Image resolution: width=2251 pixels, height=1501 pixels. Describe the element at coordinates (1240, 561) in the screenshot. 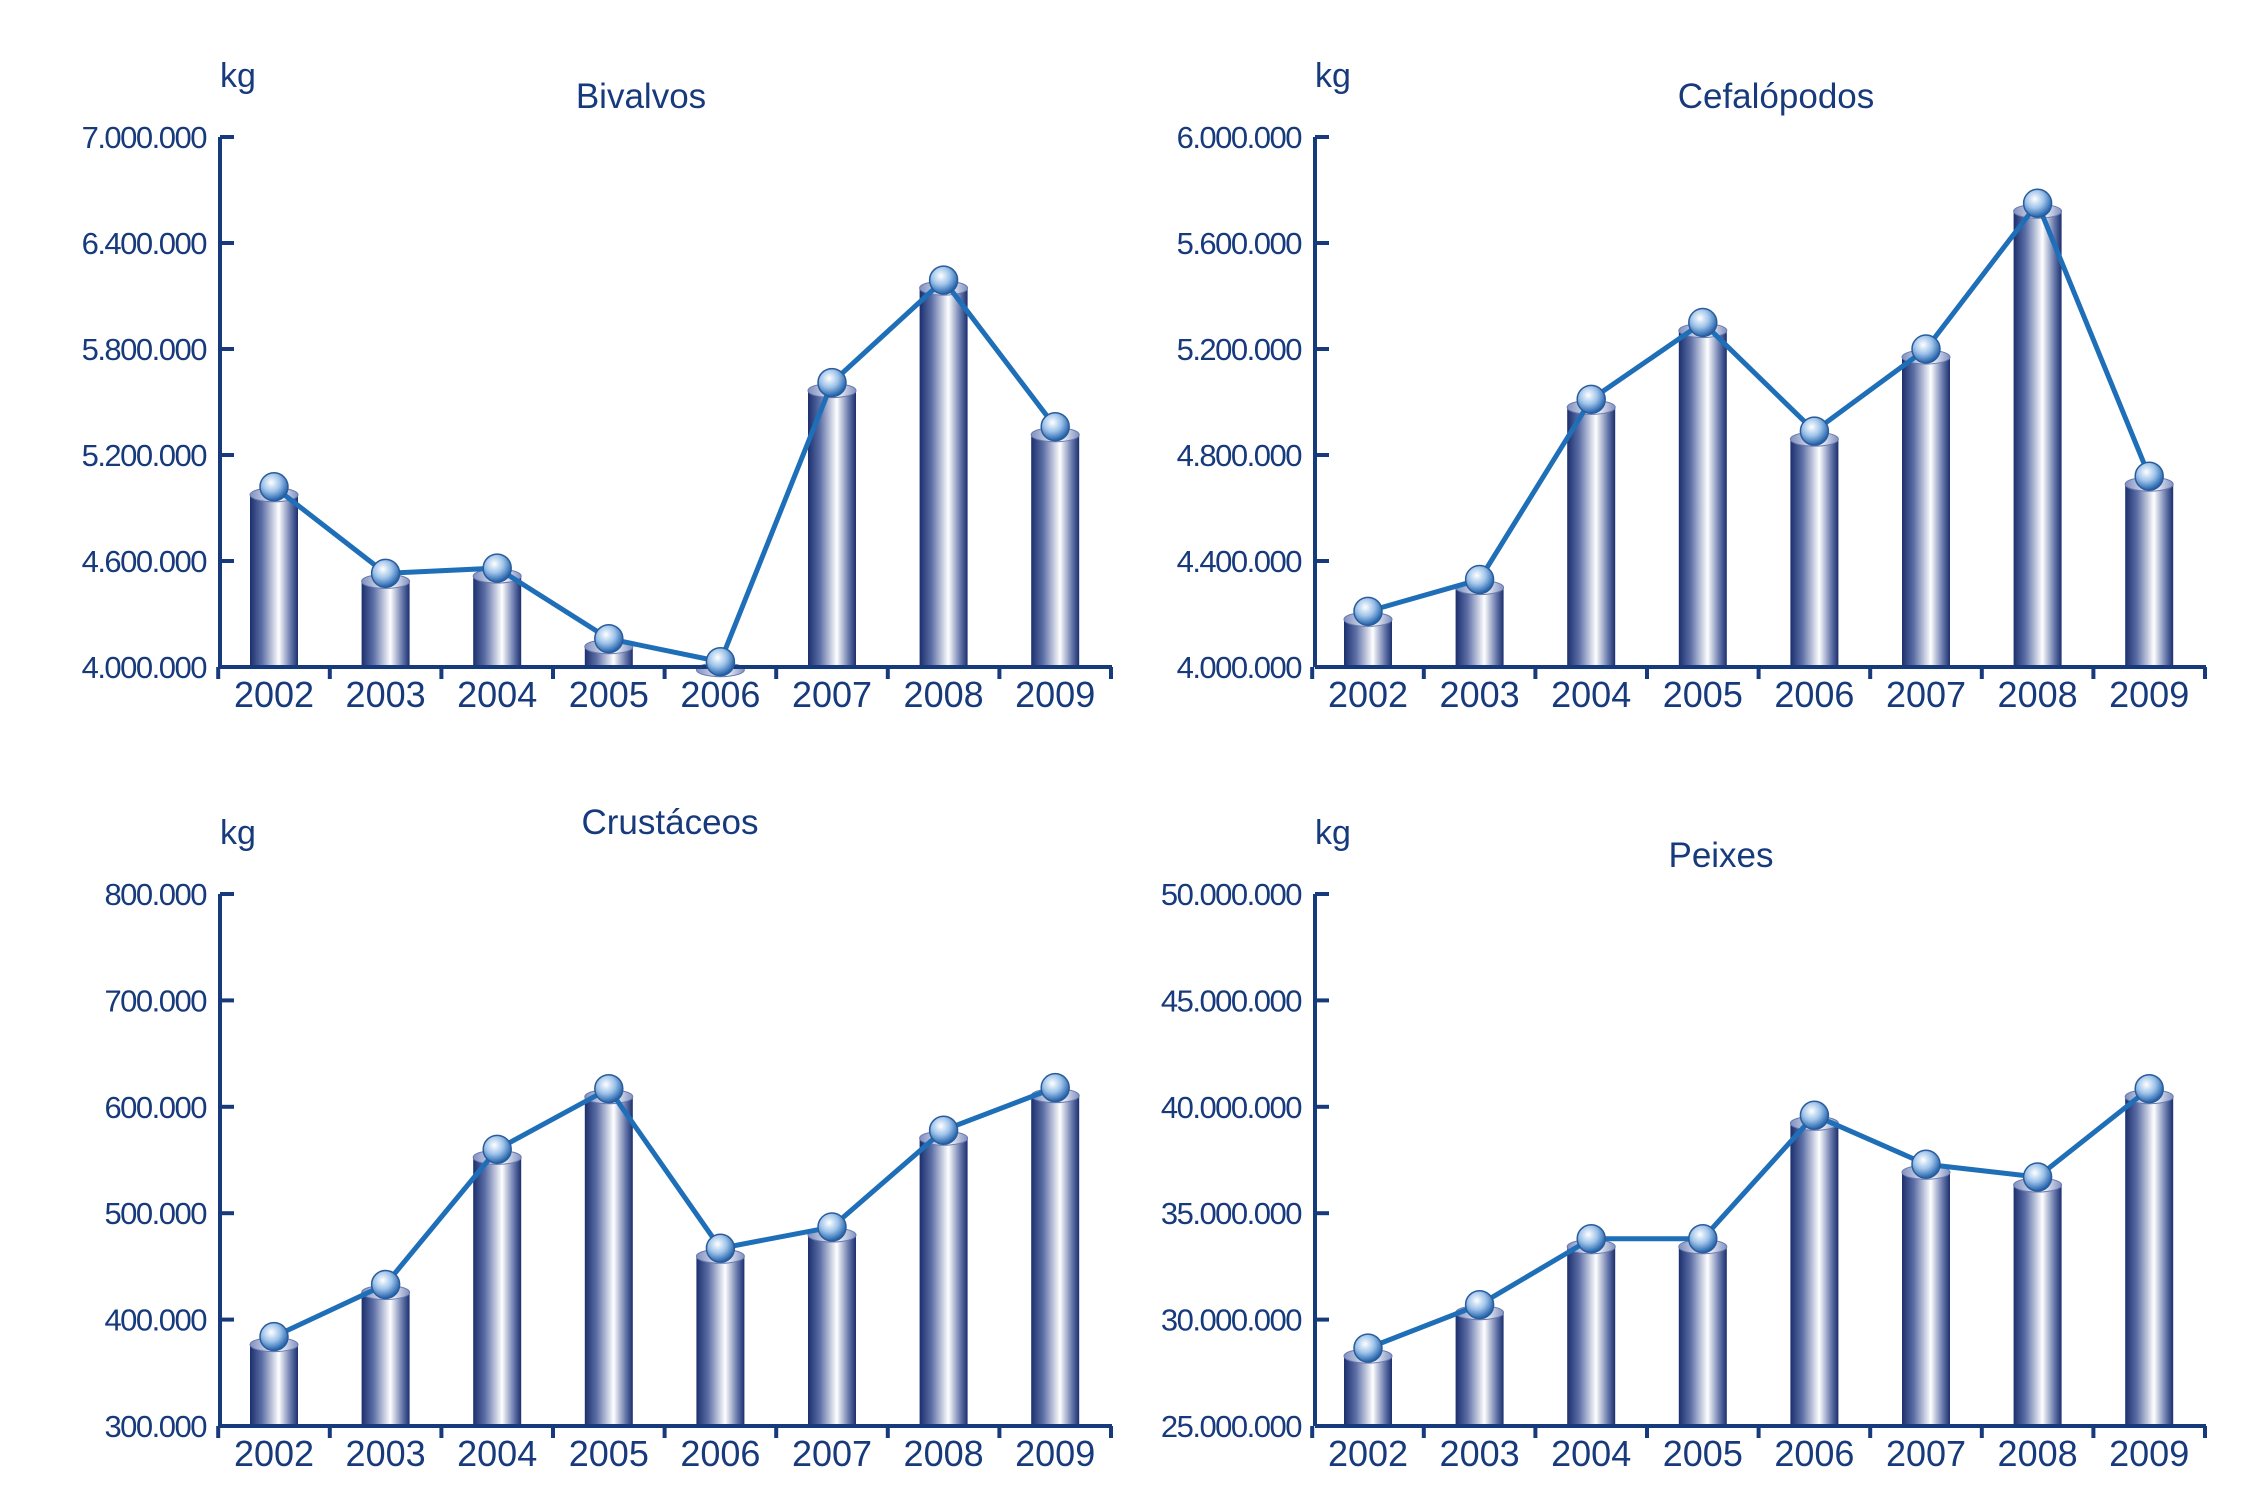

I see `y-tick-label: 4.400.000` at that location.